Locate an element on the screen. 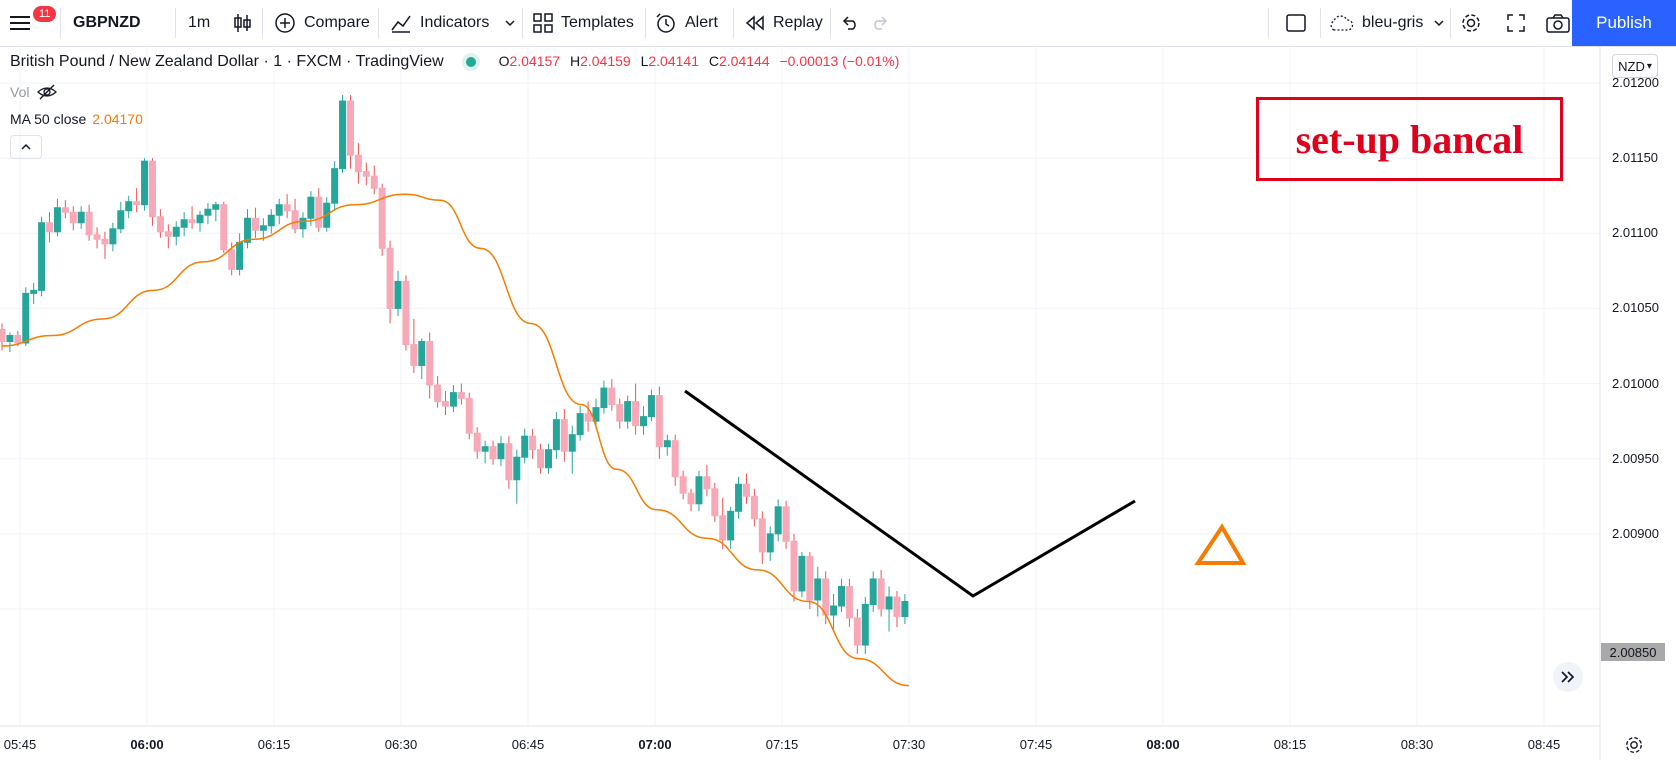 Image resolution: width=1676 pixels, height=760 pixels. alert-button: Alert is located at coordinates (686, 23).